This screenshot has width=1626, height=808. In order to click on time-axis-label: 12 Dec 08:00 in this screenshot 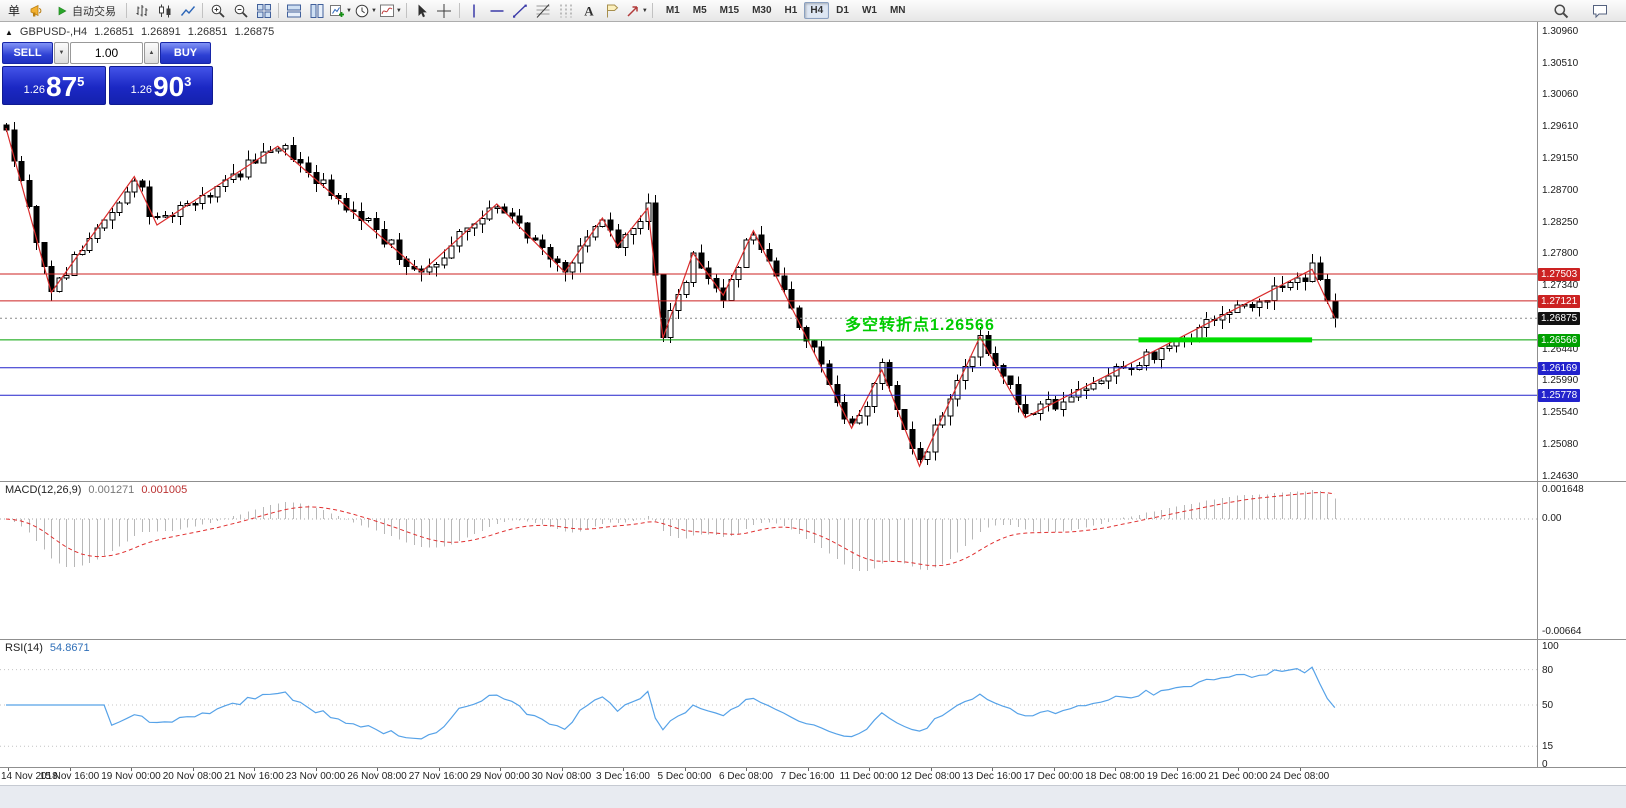, I will do `click(930, 776)`.